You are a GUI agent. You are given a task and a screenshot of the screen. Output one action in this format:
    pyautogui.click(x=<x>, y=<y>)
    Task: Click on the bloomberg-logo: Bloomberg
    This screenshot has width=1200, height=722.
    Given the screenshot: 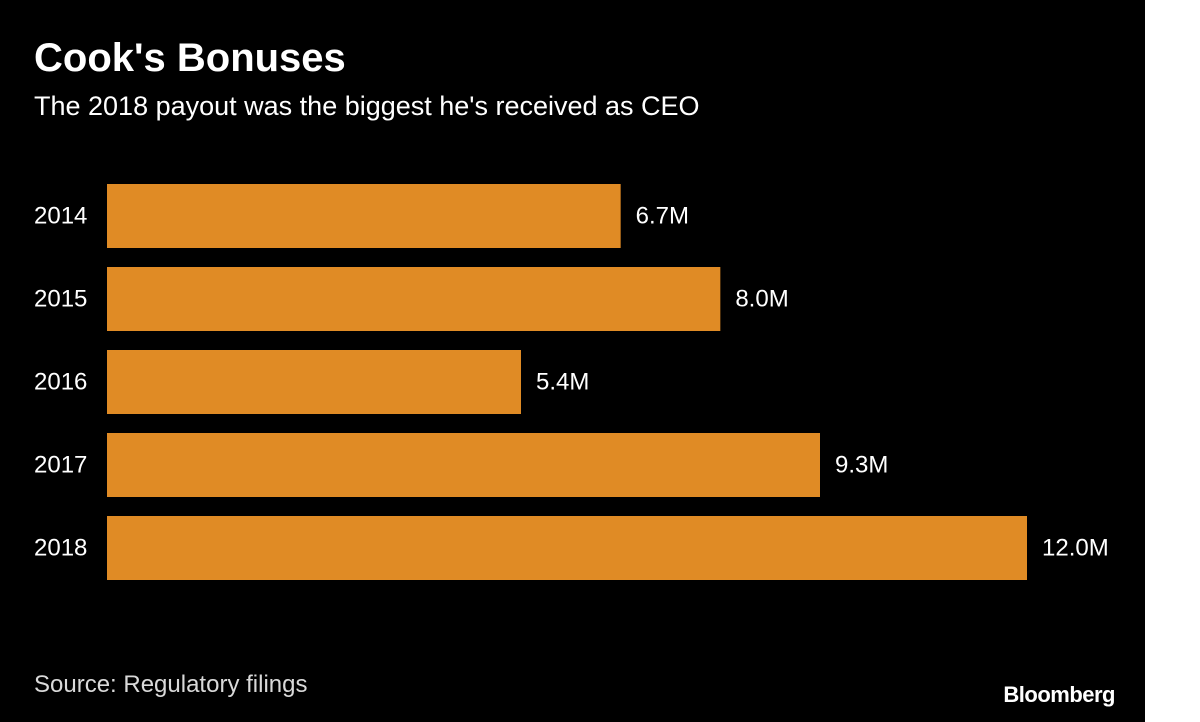 What is the action you would take?
    pyautogui.click(x=1059, y=694)
    